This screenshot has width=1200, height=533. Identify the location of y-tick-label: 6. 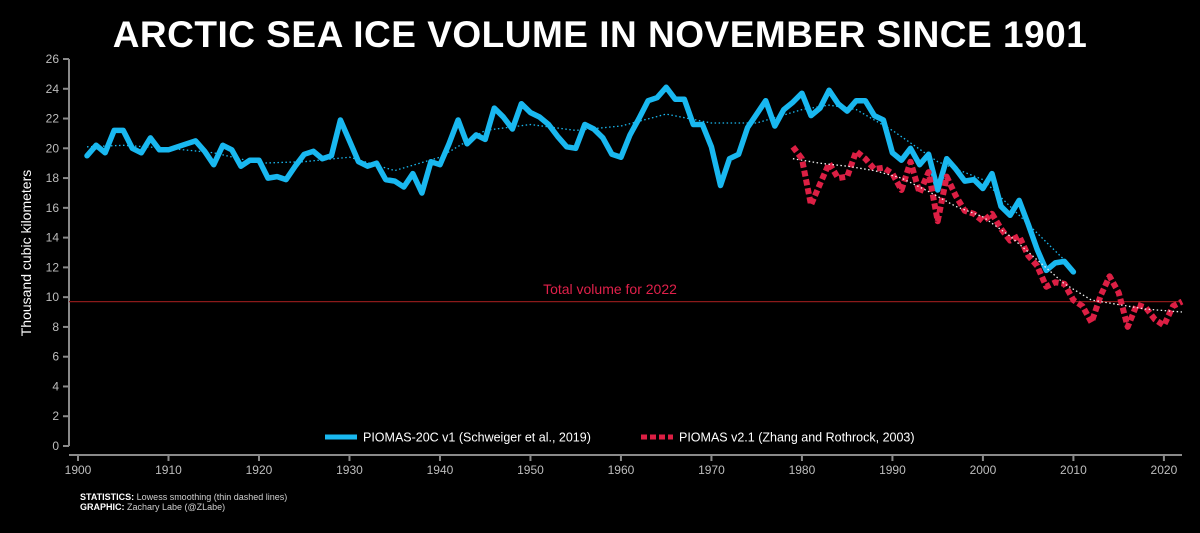
(55, 357).